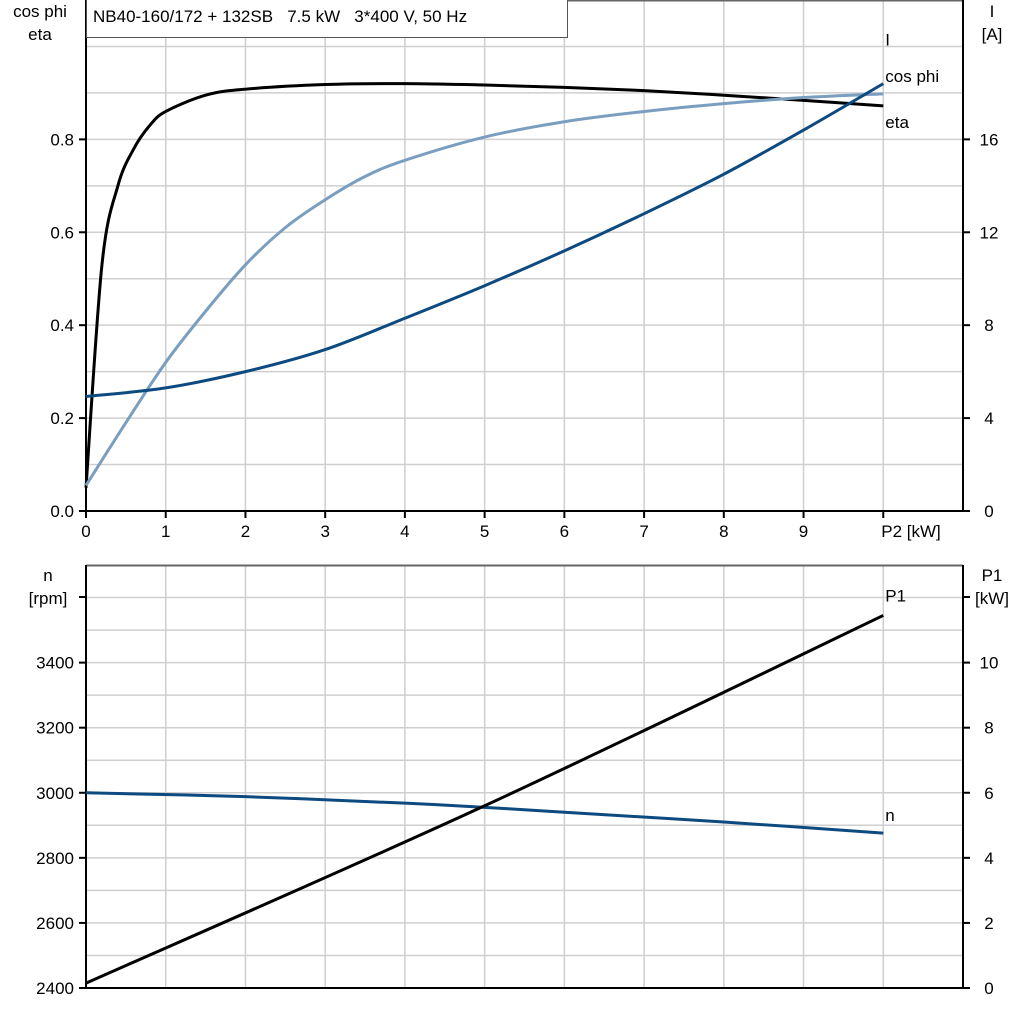 The image size is (1024, 1024). I want to click on x-axis-tick-label: 2, so click(245, 531).